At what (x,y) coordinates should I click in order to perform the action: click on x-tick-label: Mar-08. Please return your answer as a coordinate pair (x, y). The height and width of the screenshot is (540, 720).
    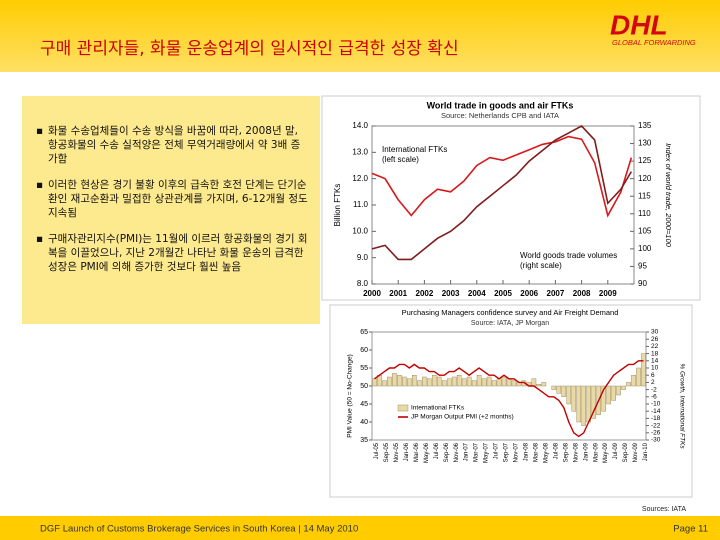
    Looking at the image, I should click on (536, 452).